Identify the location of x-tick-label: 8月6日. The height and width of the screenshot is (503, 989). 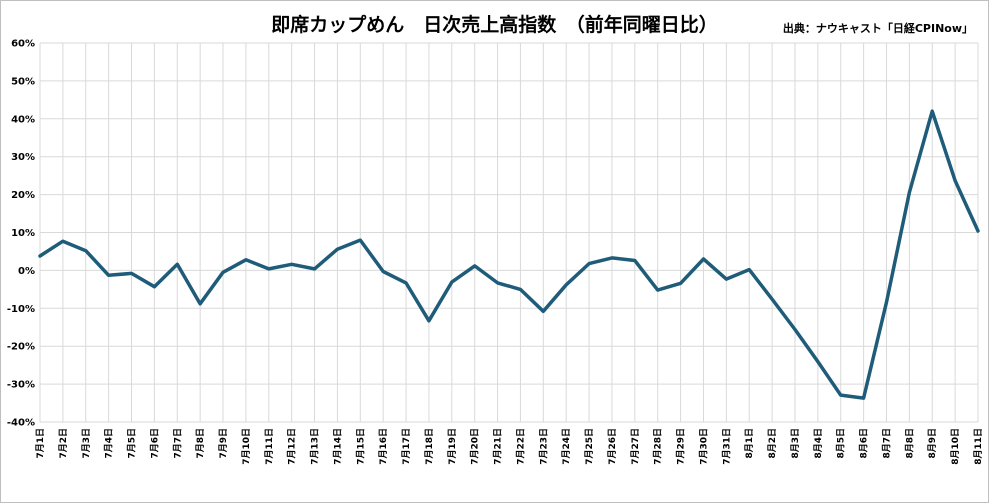
(864, 443).